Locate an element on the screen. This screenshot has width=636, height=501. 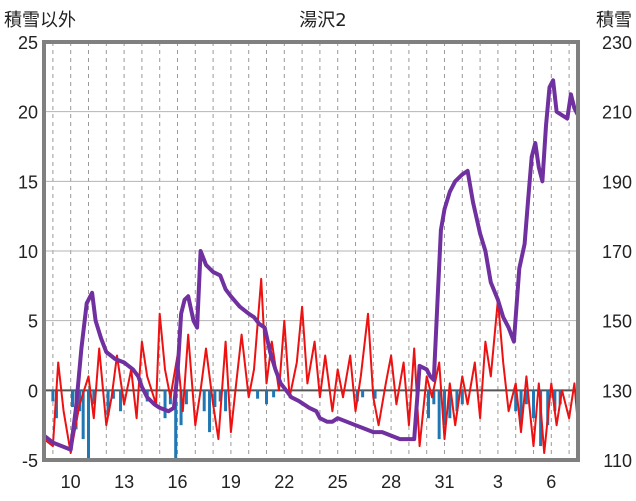
y-left-ticks: 25 20 15 10 5 0 -5 is located at coordinates (28, 252).